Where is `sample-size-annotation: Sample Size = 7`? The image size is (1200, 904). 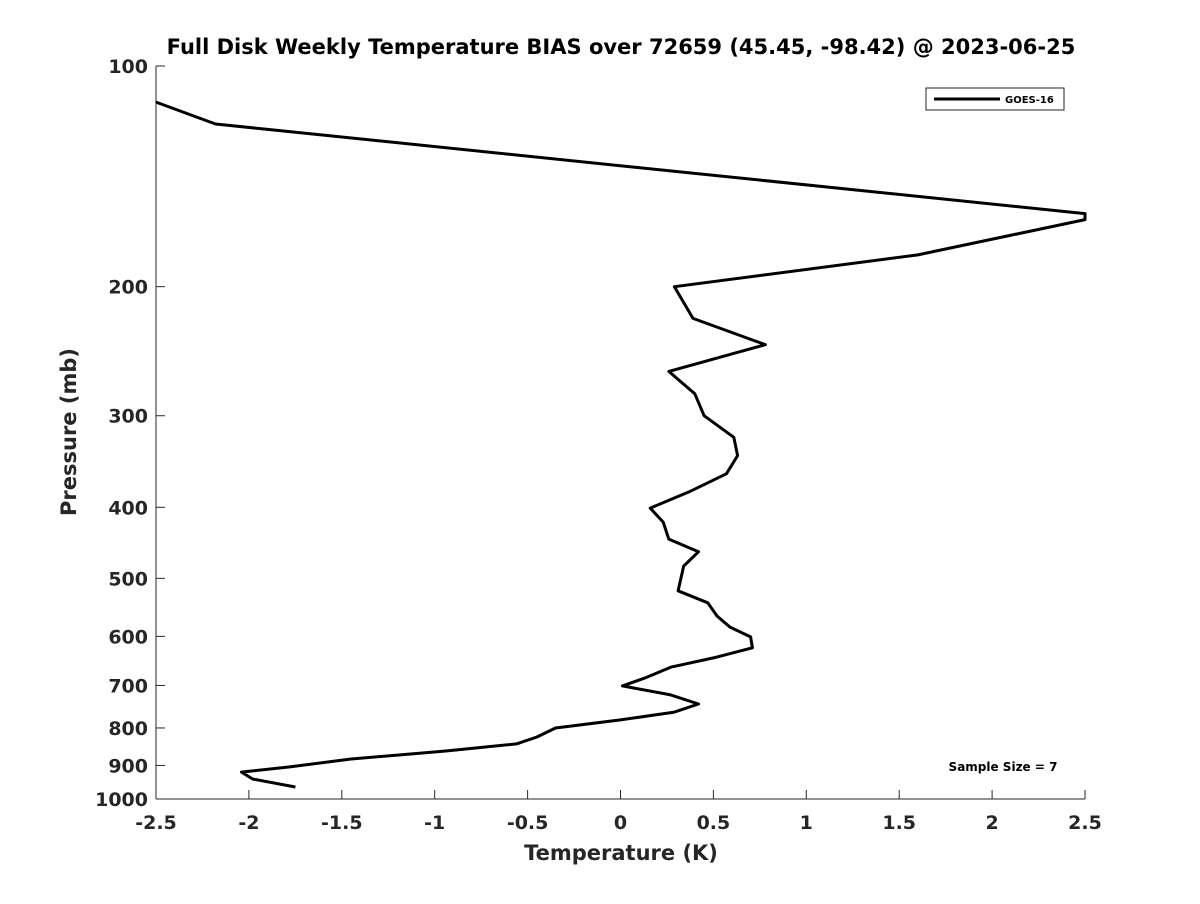 sample-size-annotation: Sample Size = 7 is located at coordinates (1003, 767).